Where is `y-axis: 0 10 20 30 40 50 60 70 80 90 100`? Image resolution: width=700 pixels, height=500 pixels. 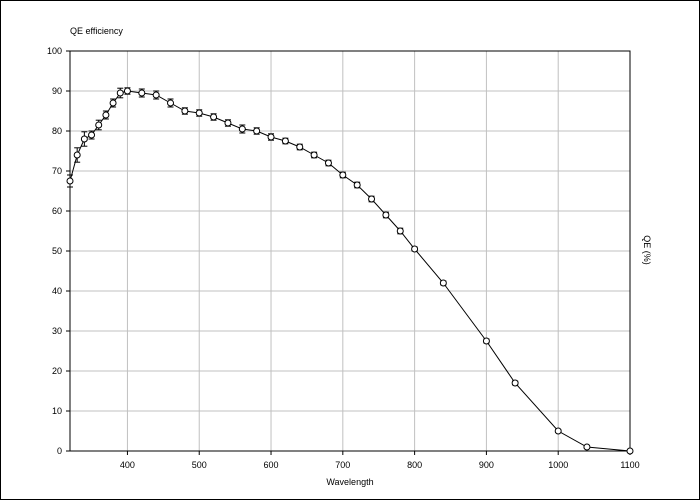
y-axis: 0 10 20 30 40 50 60 70 80 90 100 is located at coordinates (58, 251).